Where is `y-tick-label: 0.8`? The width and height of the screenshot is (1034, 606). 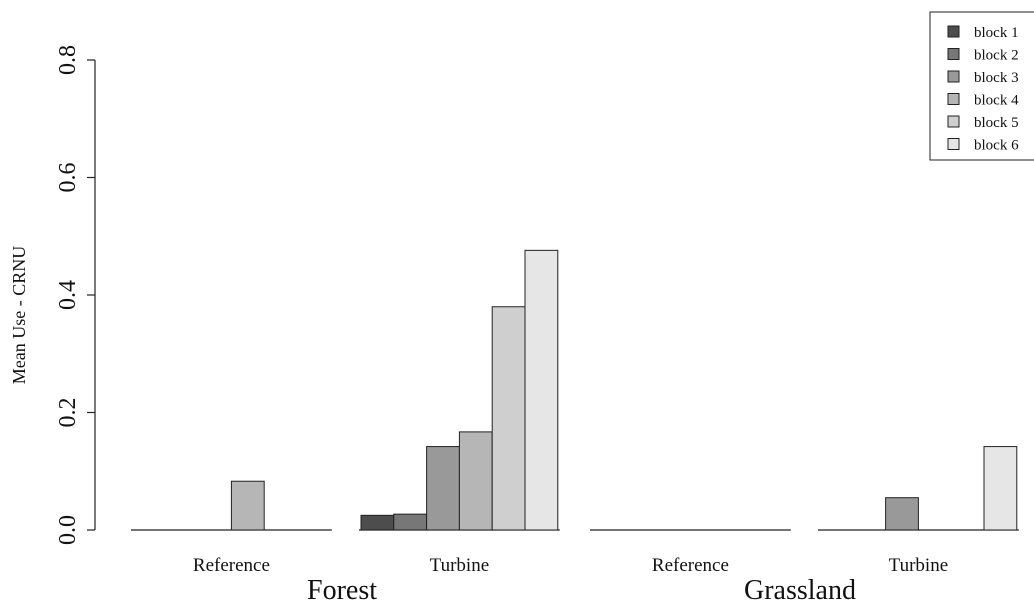 y-tick-label: 0.8 is located at coordinates (68, 60).